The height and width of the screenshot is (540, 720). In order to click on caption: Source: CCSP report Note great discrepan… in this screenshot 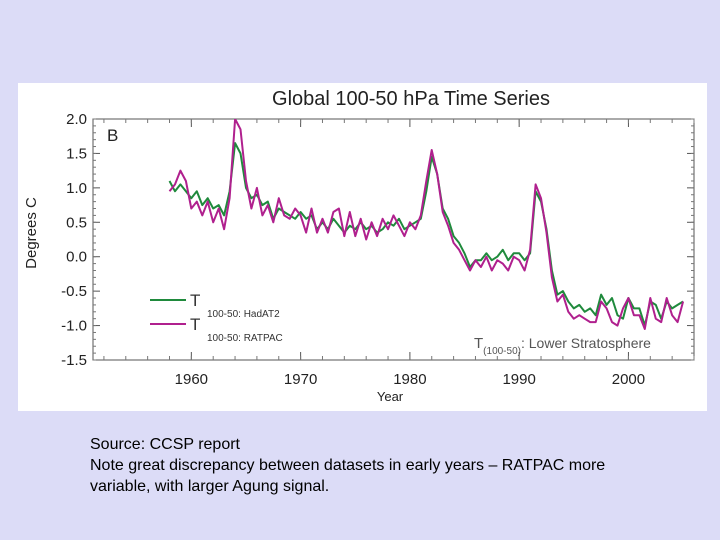, I will do `click(395, 465)`.